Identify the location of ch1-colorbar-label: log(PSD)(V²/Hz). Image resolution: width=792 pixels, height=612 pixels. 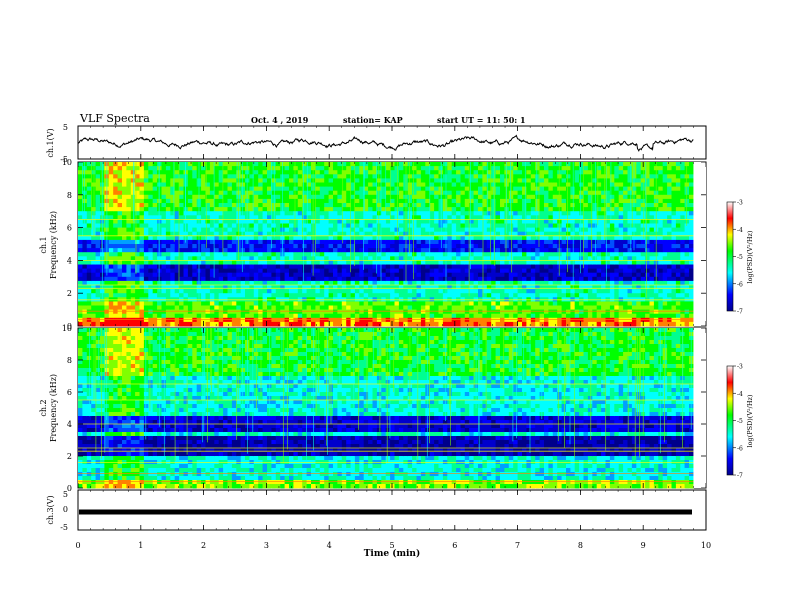
(750, 256).